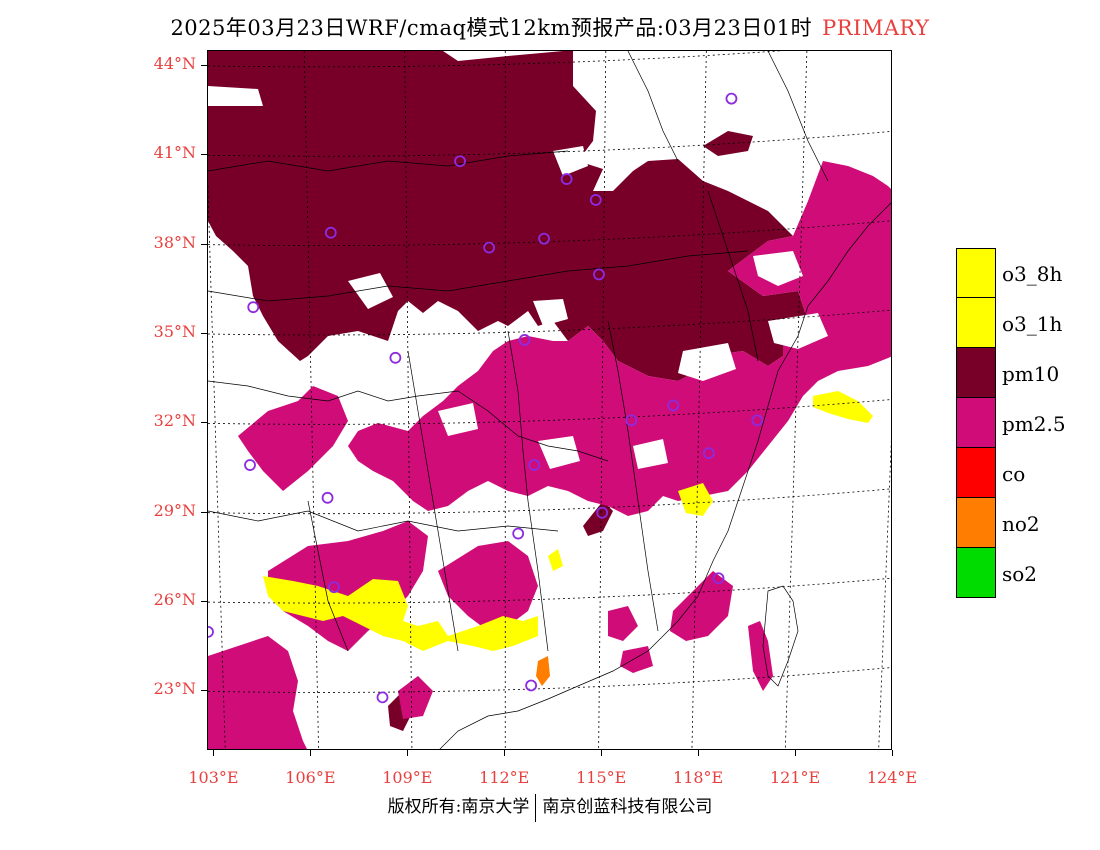  What do you see at coordinates (174, 242) in the screenshot?
I see `latitude-label: 38°N` at bounding box center [174, 242].